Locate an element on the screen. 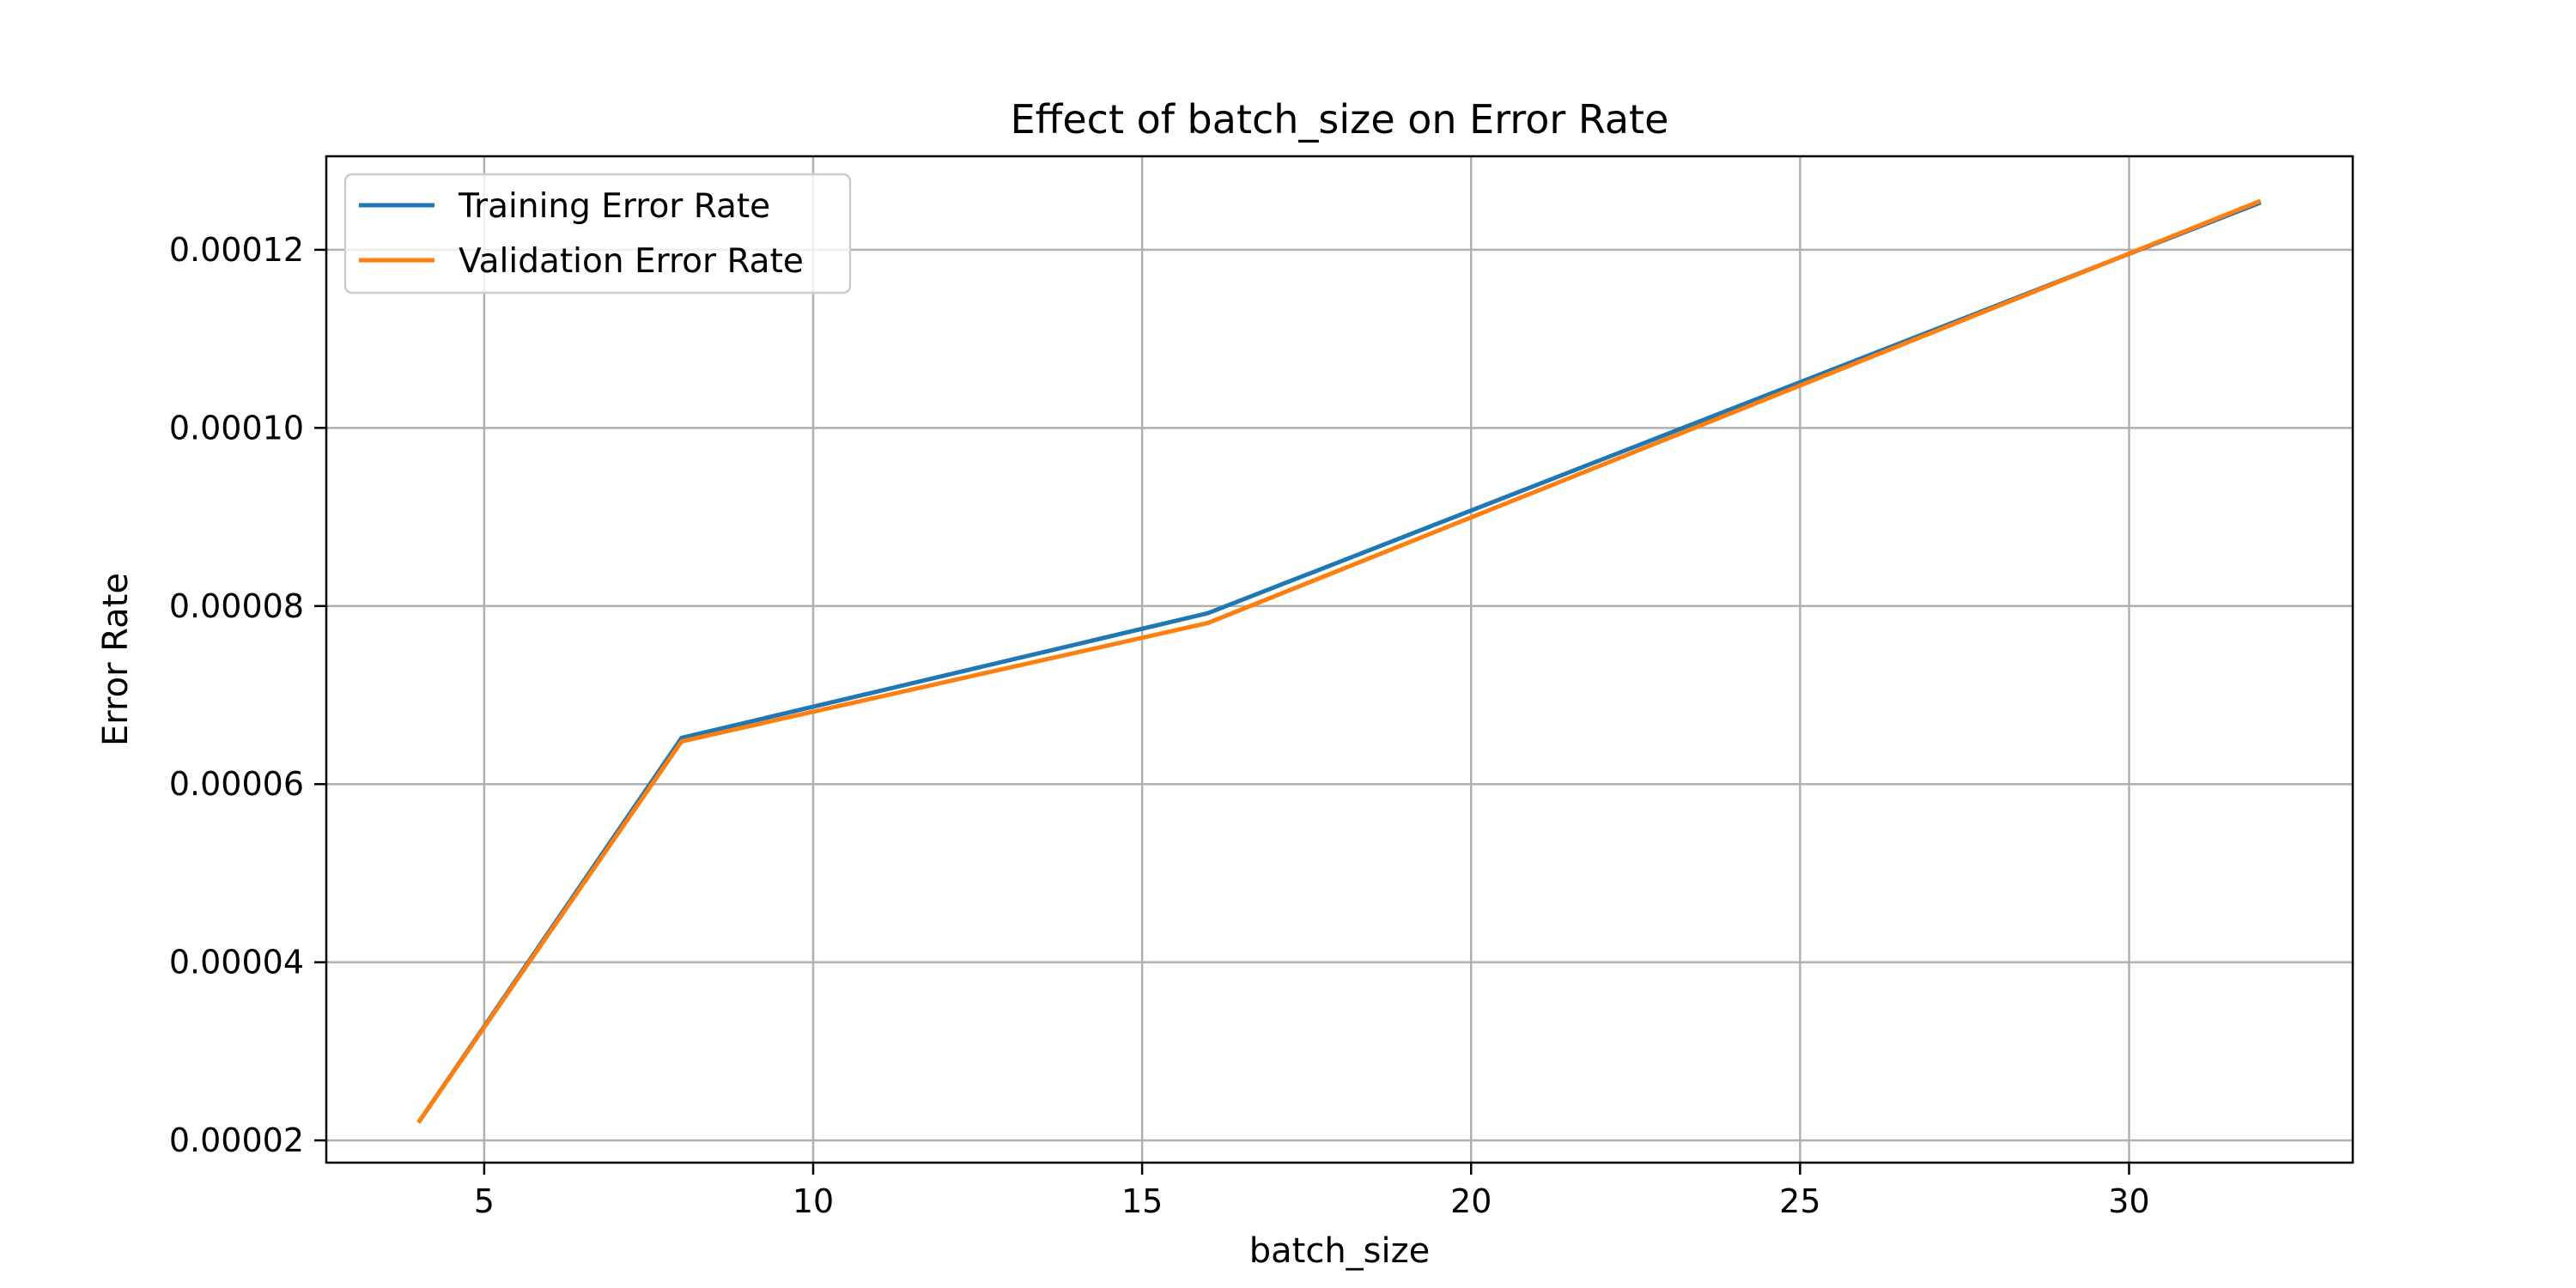 This screenshot has width=2576, height=1288. legend: Training Error Rate Validation Error Rate is located at coordinates (597, 234).